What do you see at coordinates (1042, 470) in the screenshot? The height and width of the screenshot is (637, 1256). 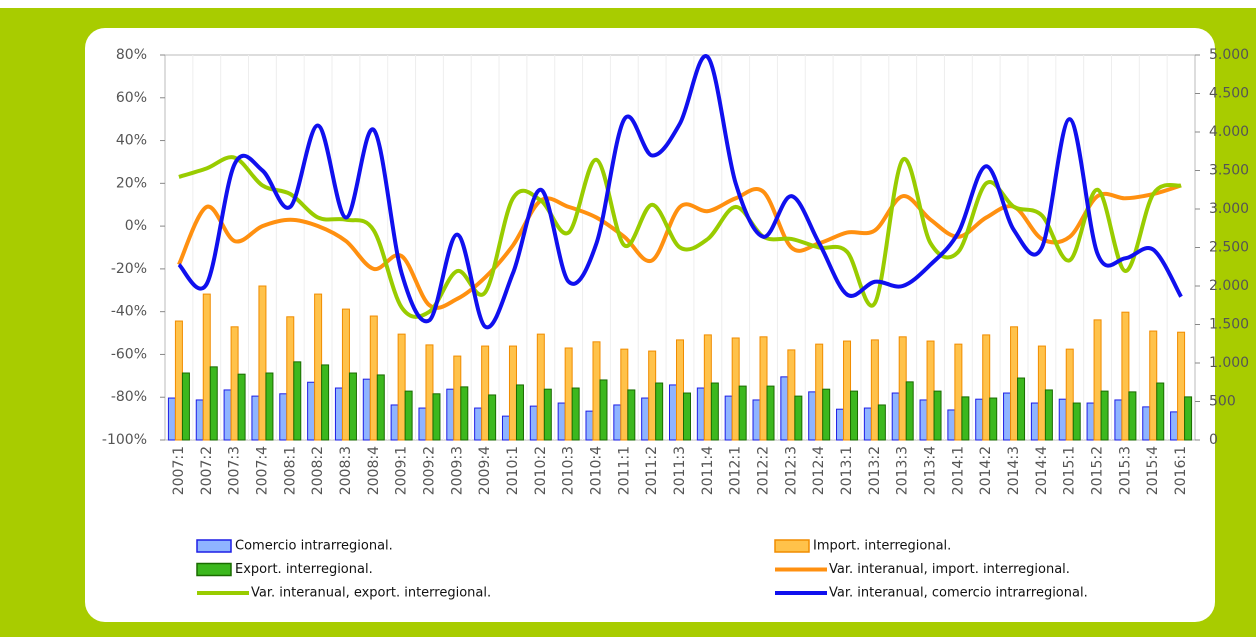 I see `x-tick-label: 2014:4` at bounding box center [1042, 470].